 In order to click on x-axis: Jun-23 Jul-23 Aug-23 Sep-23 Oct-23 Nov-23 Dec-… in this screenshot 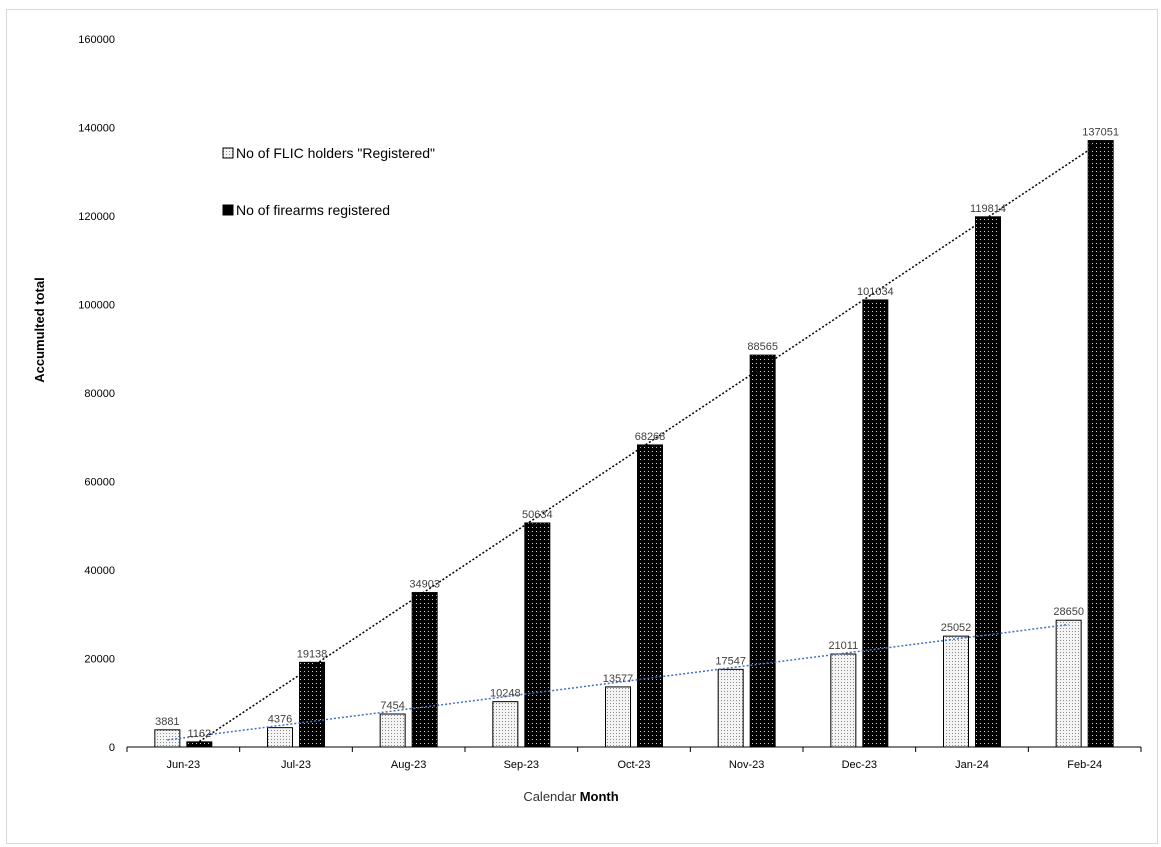, I will do `click(634, 758)`.